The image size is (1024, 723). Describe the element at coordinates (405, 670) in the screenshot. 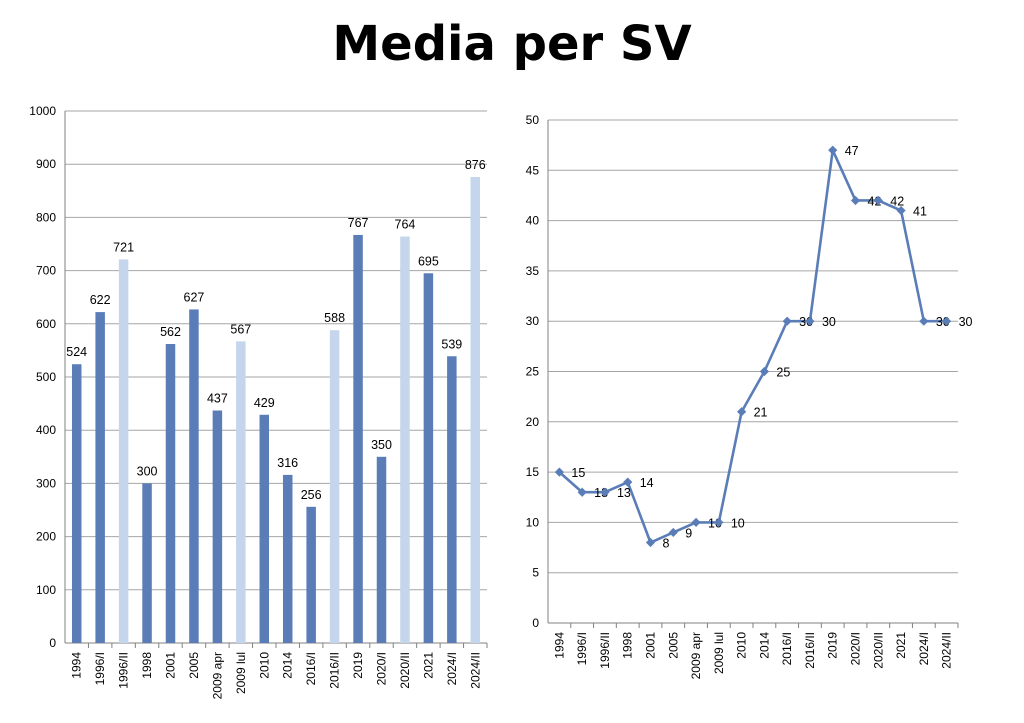

I see `bar-x-tick-label: 2020/II` at that location.